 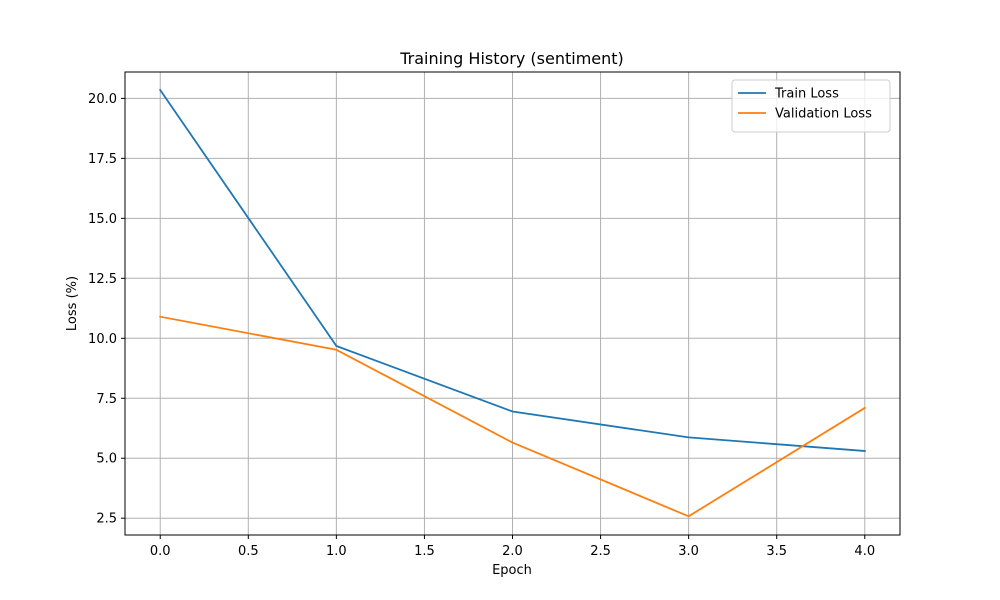 I want to click on x-axis-label: Epoch, so click(x=512, y=570).